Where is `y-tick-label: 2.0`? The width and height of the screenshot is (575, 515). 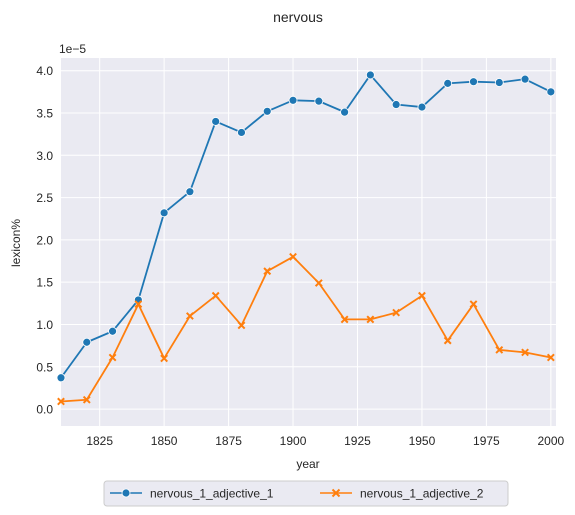
y-tick-label: 2.0 is located at coordinates (44, 240).